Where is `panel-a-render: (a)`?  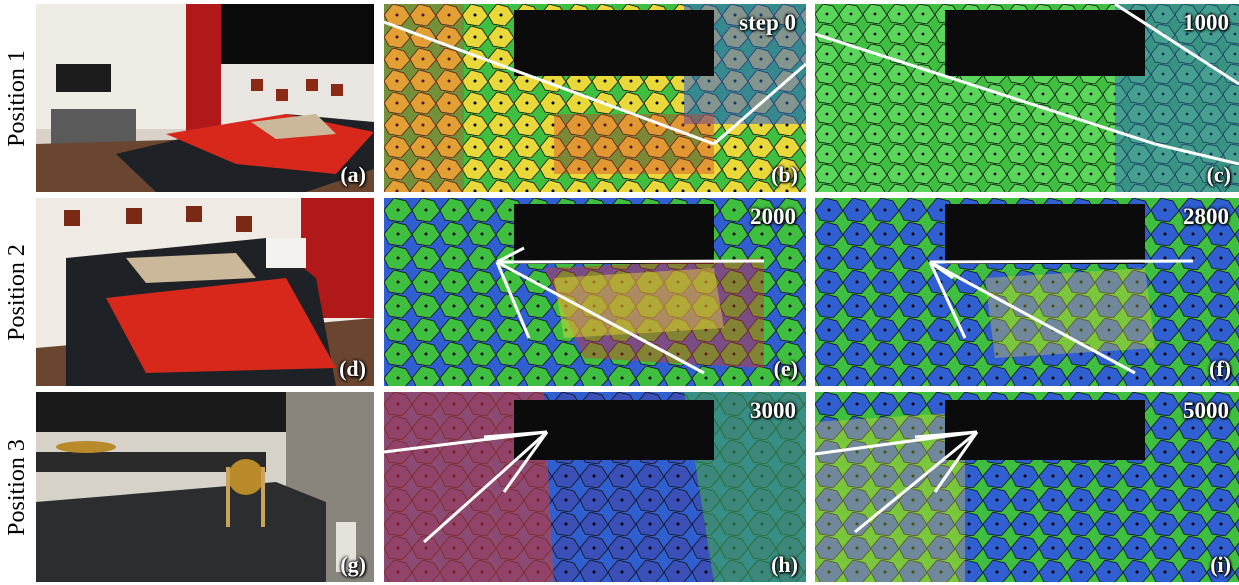 panel-a-render: (a) is located at coordinates (205, 98).